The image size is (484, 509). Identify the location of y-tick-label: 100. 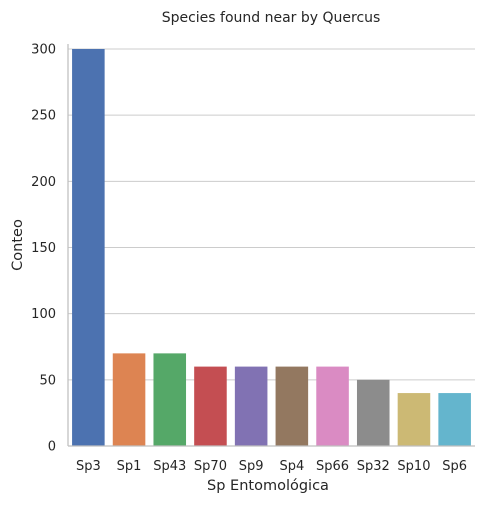
(43, 314).